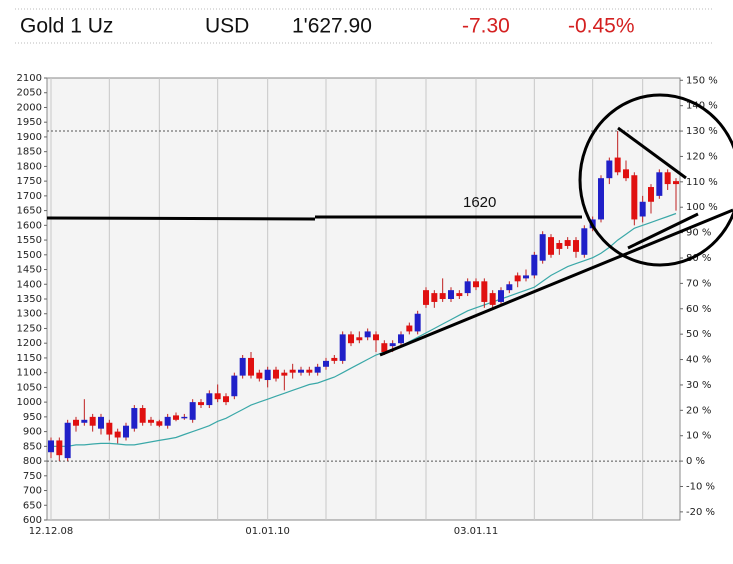 Image resolution: width=733 pixels, height=564 pixels. What do you see at coordinates (29, 196) in the screenshot?
I see `y-tick-label: 1700` at bounding box center [29, 196].